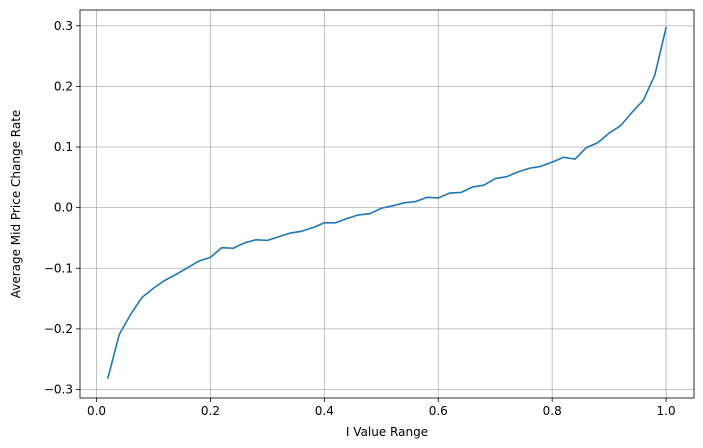 The height and width of the screenshot is (448, 703). Describe the element at coordinates (96, 411) in the screenshot. I see `x-tick-label: 0.0` at that location.